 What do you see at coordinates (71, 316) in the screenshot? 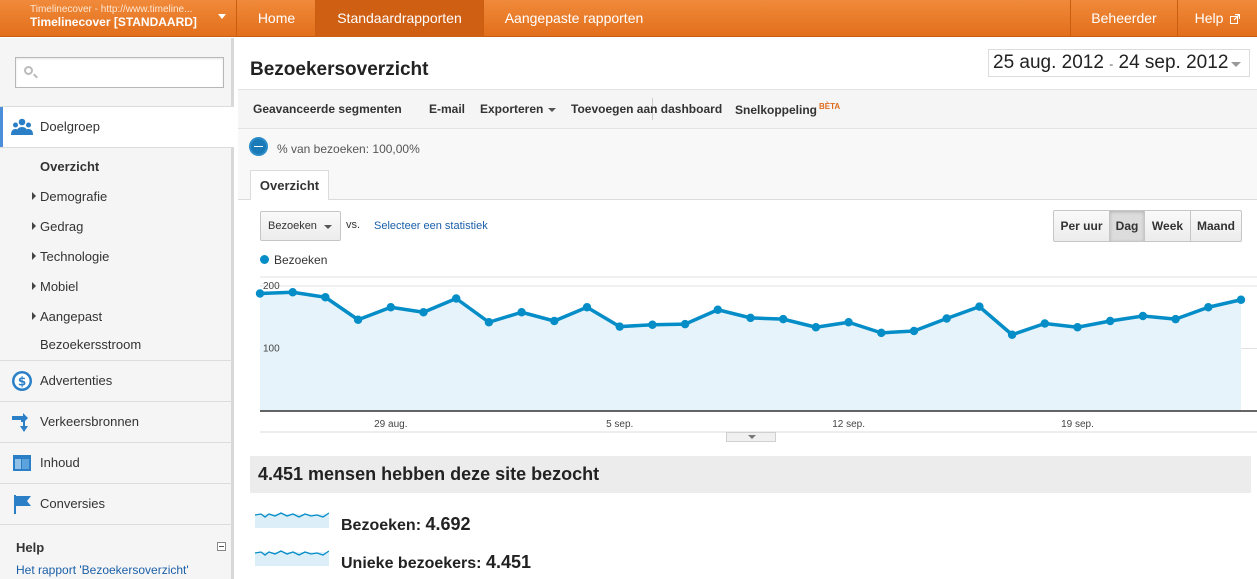
I see `sidebar-subitem-custom: Aangepast` at bounding box center [71, 316].